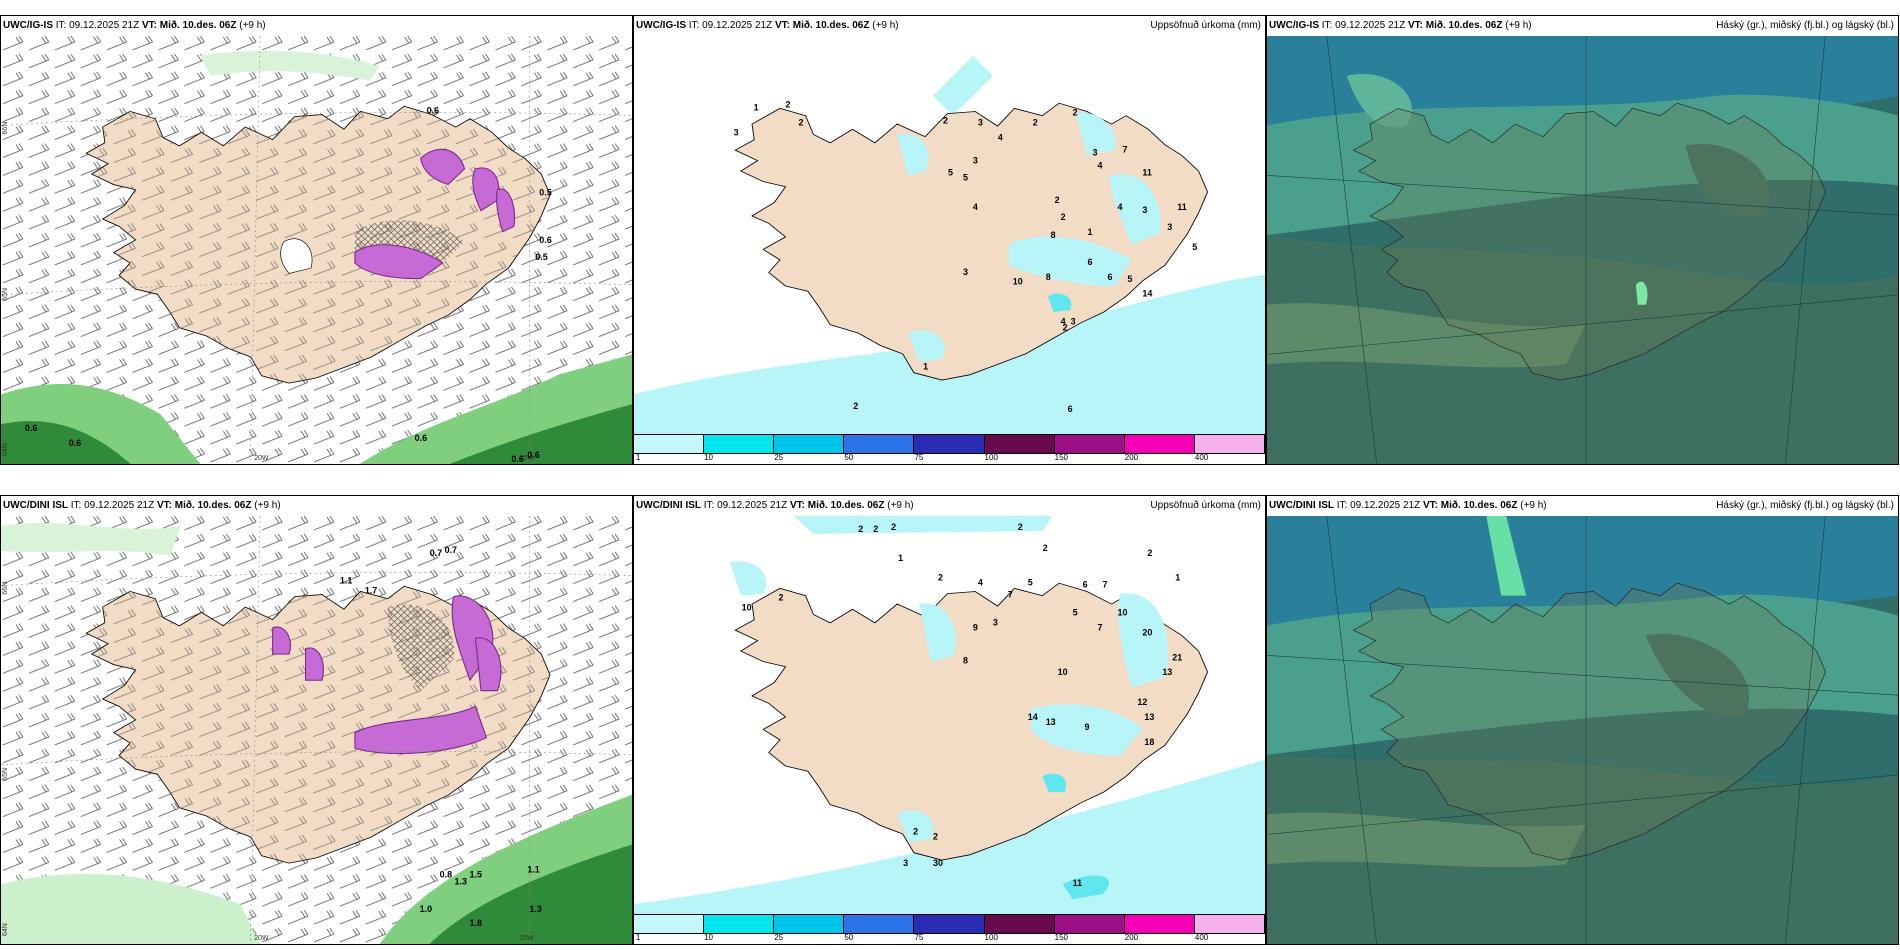 Image resolution: width=1900 pixels, height=950 pixels. Describe the element at coordinates (436, 553) in the screenshot. I see `value-label: 0.7` at that location.